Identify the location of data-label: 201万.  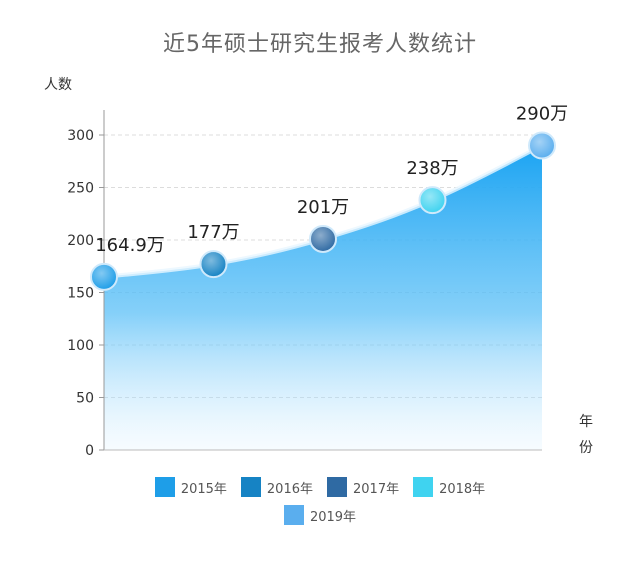
(323, 207).